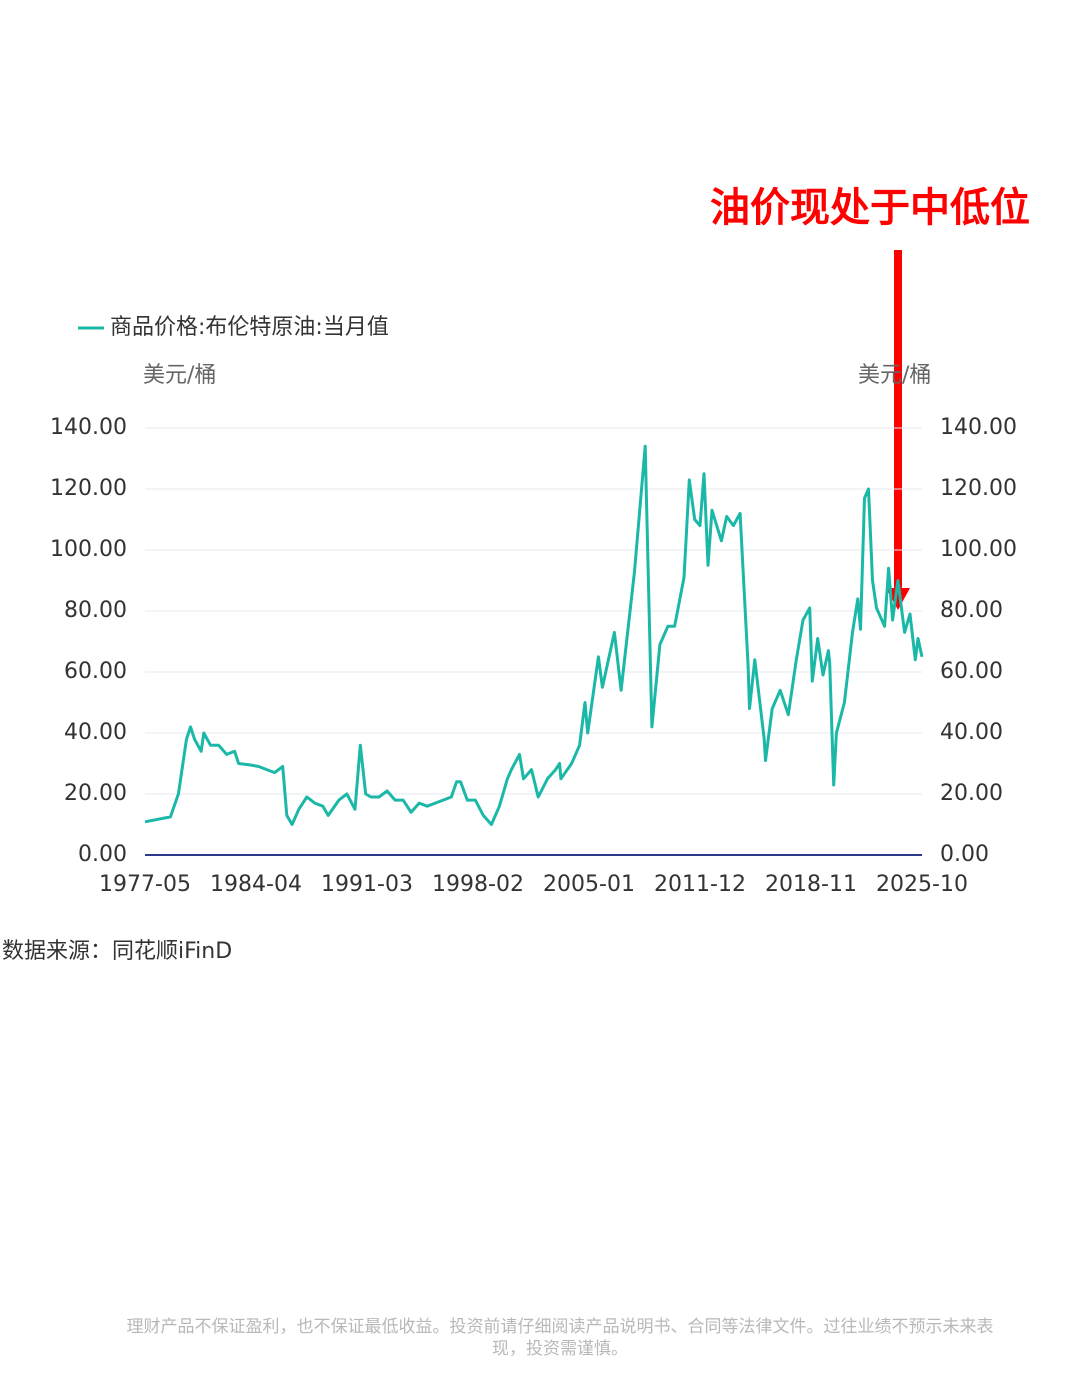 The image size is (1080, 1376). Describe the element at coordinates (971, 793) in the screenshot. I see `y2-tick-label: 20.00` at that location.